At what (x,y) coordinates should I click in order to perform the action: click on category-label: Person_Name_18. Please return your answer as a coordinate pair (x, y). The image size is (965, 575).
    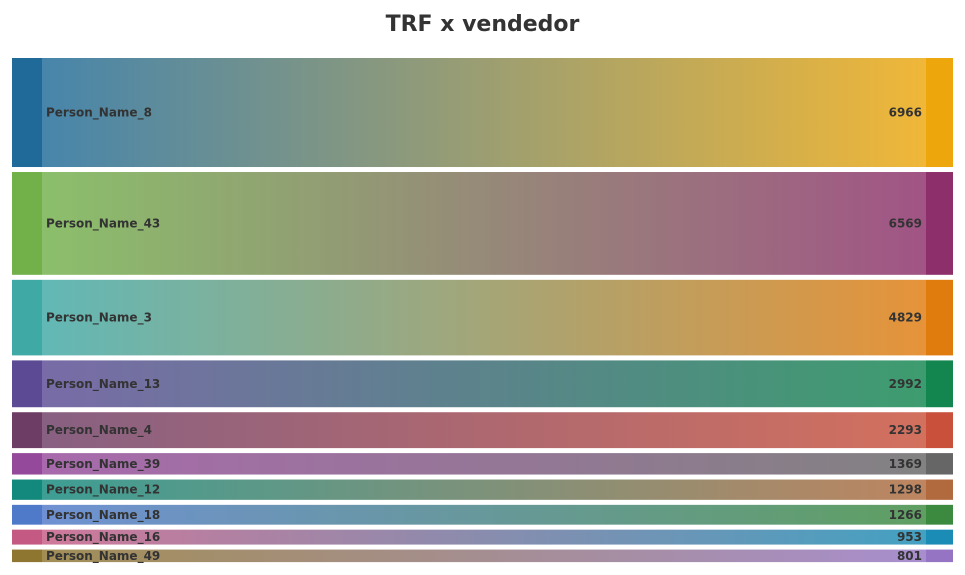
    Looking at the image, I should click on (103, 515).